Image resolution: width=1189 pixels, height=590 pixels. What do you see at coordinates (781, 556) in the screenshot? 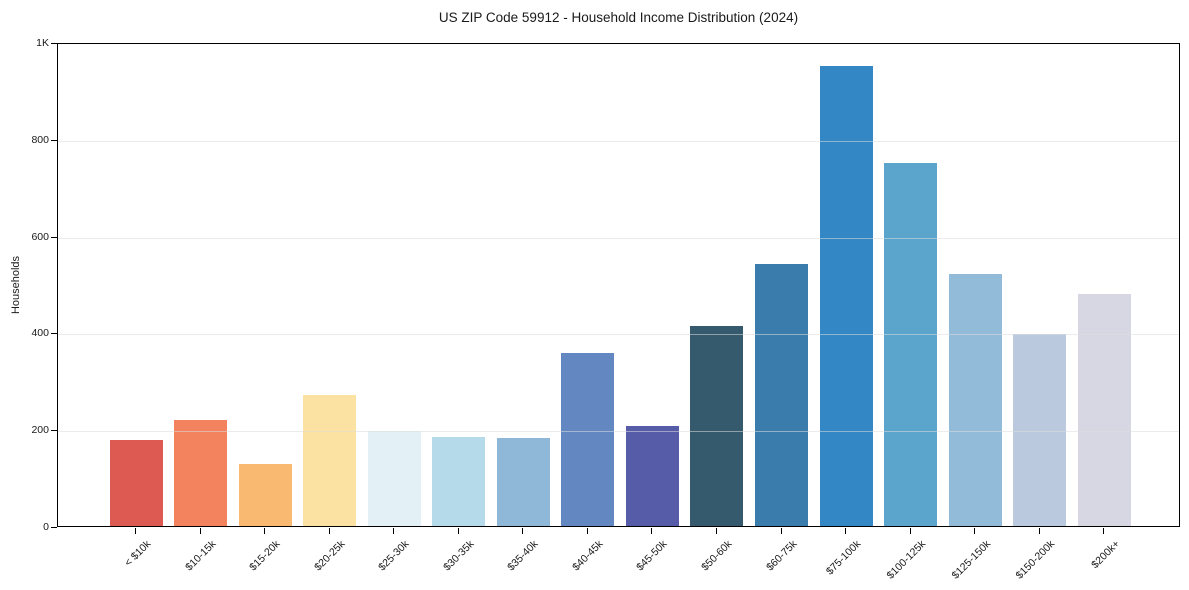
I see `x-tick-label: $60-75k` at bounding box center [781, 556].